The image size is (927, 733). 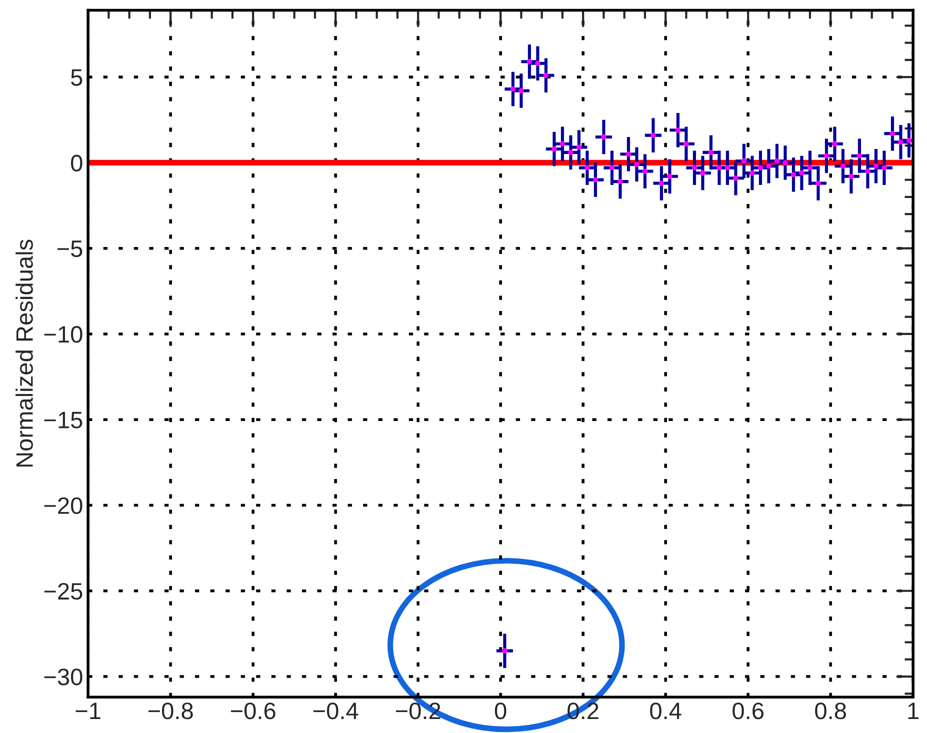 What do you see at coordinates (500, 711) in the screenshot?
I see `x-tick-label: 0` at bounding box center [500, 711].